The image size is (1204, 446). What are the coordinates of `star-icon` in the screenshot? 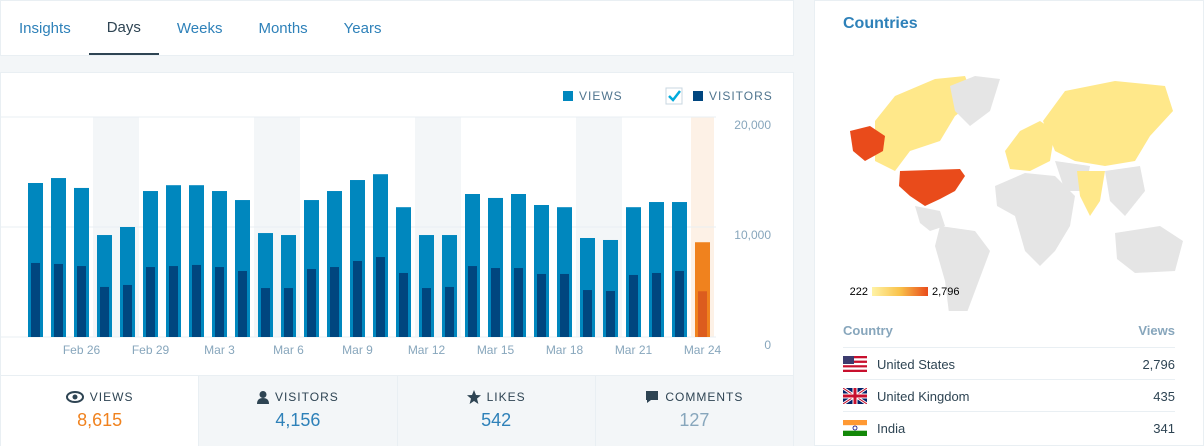 It's located at (473, 397).